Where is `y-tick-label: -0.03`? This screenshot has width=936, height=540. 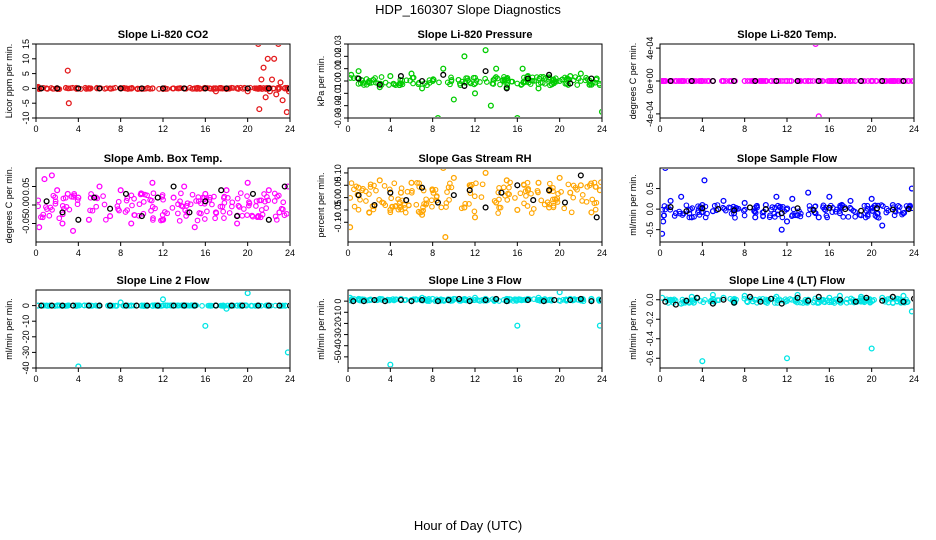 y-tick-label: -0.03 is located at coordinates (338, 118).